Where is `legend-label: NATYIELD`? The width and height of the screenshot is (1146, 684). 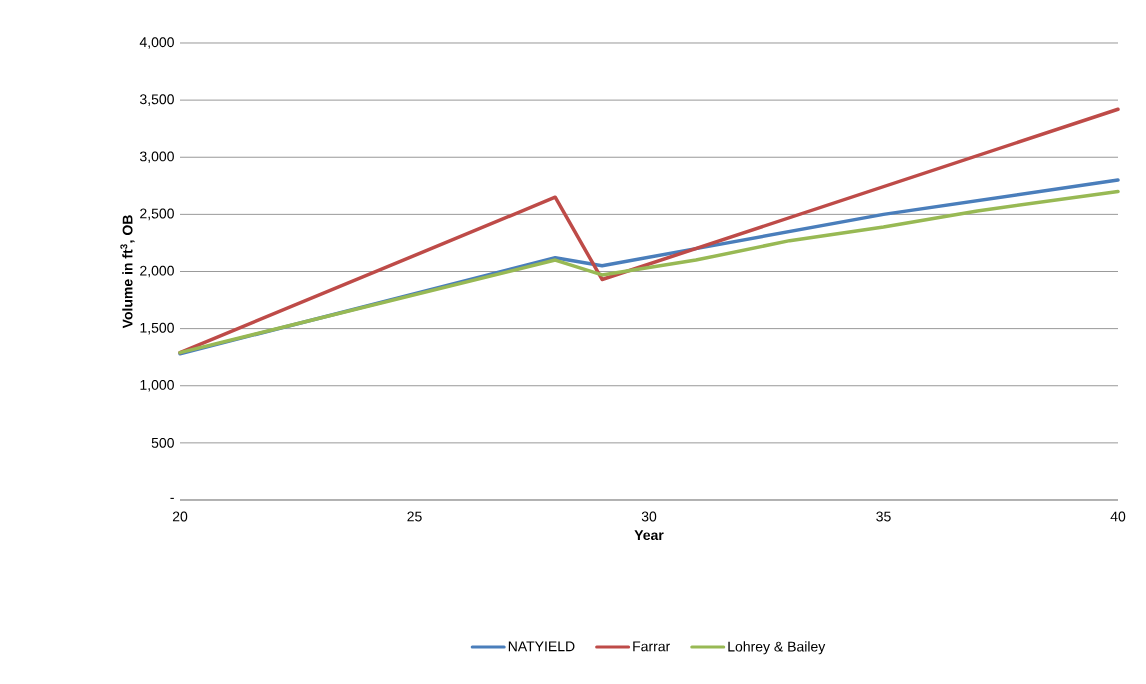 legend-label: NATYIELD is located at coordinates (541, 646).